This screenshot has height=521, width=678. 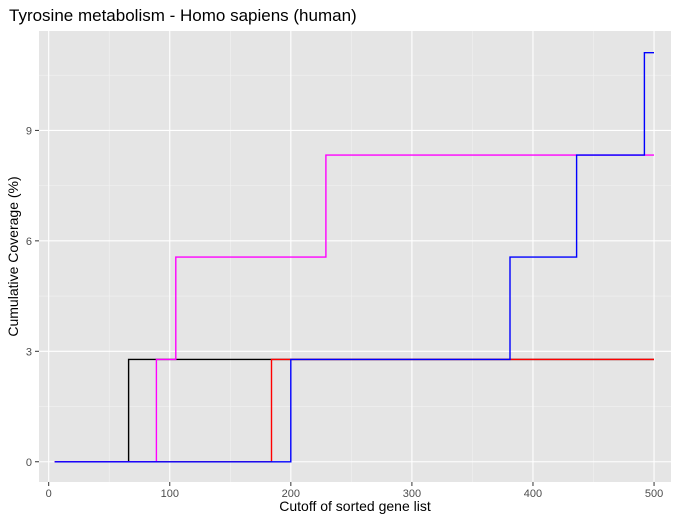 What do you see at coordinates (29, 352) in the screenshot?
I see `y-tick-label: 3` at bounding box center [29, 352].